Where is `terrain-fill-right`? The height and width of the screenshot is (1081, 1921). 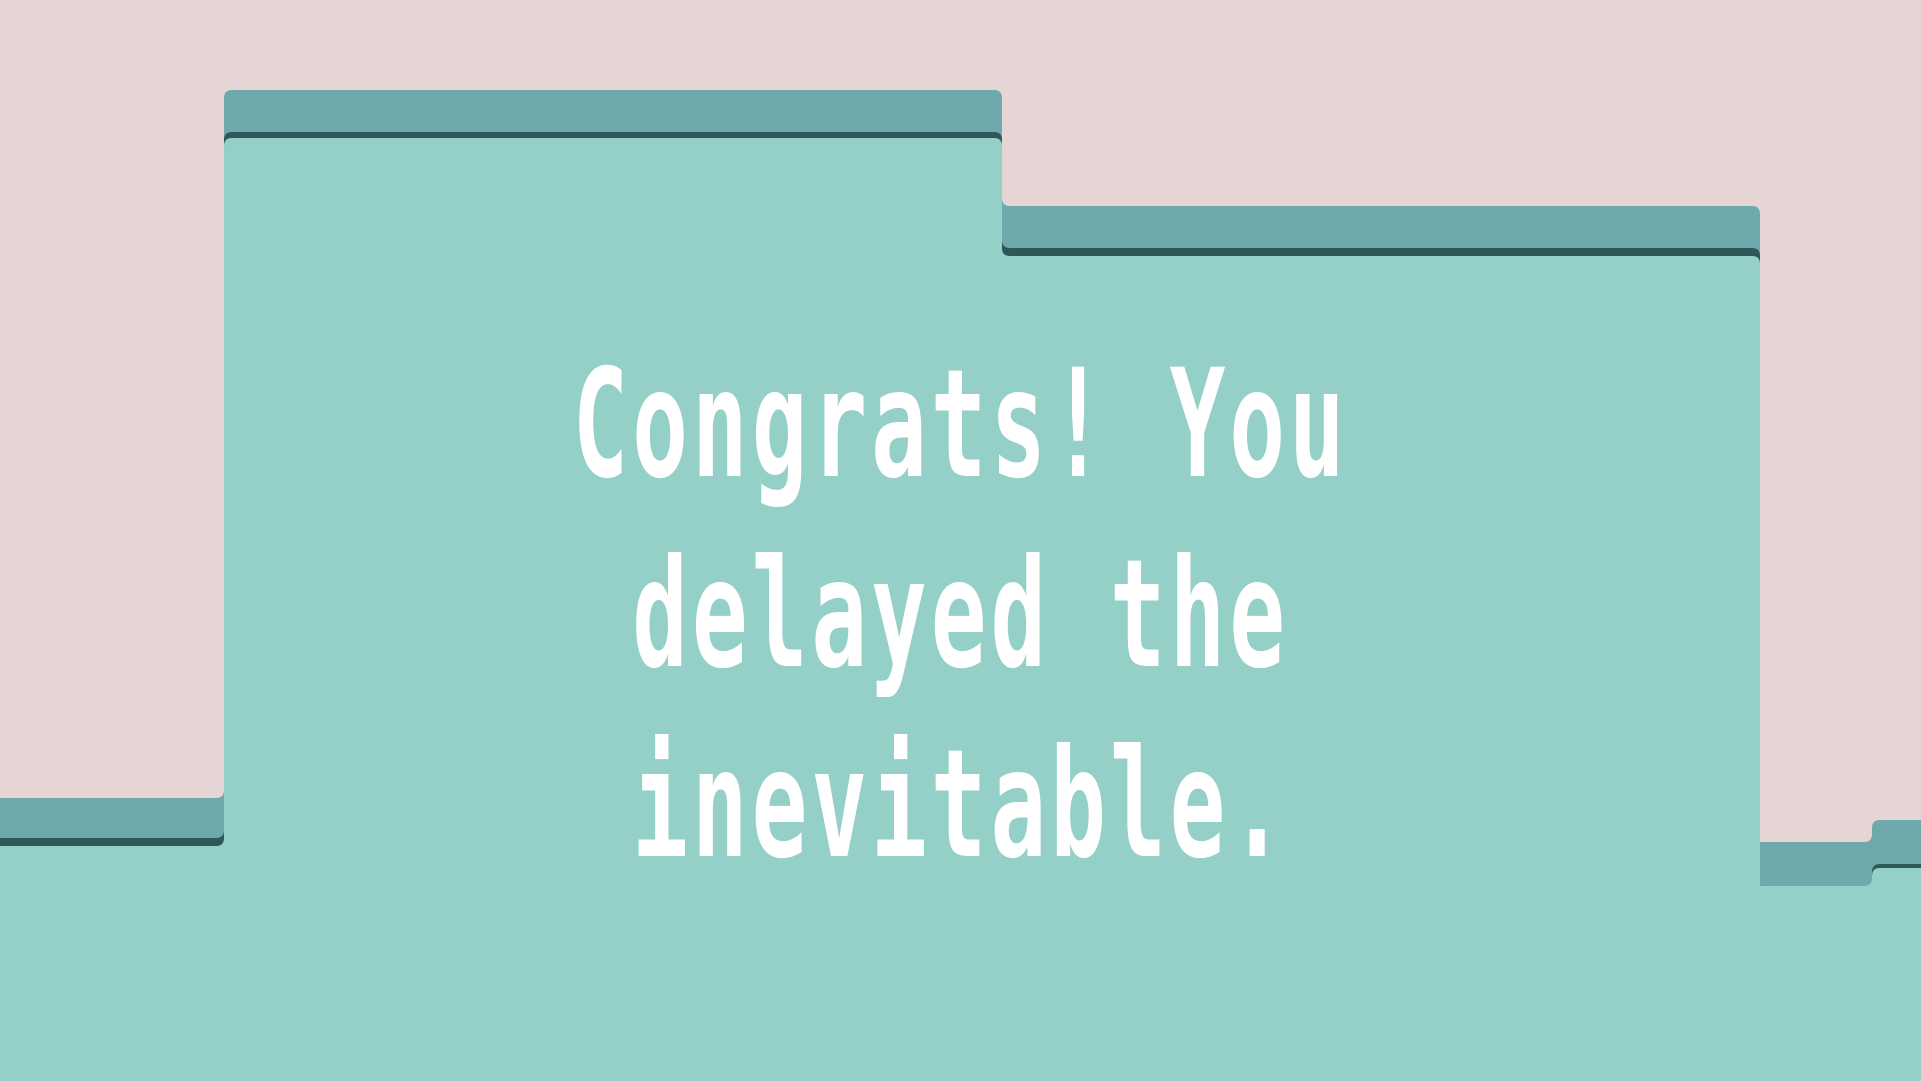
terrain-fill-right is located at coordinates (1840, 974).